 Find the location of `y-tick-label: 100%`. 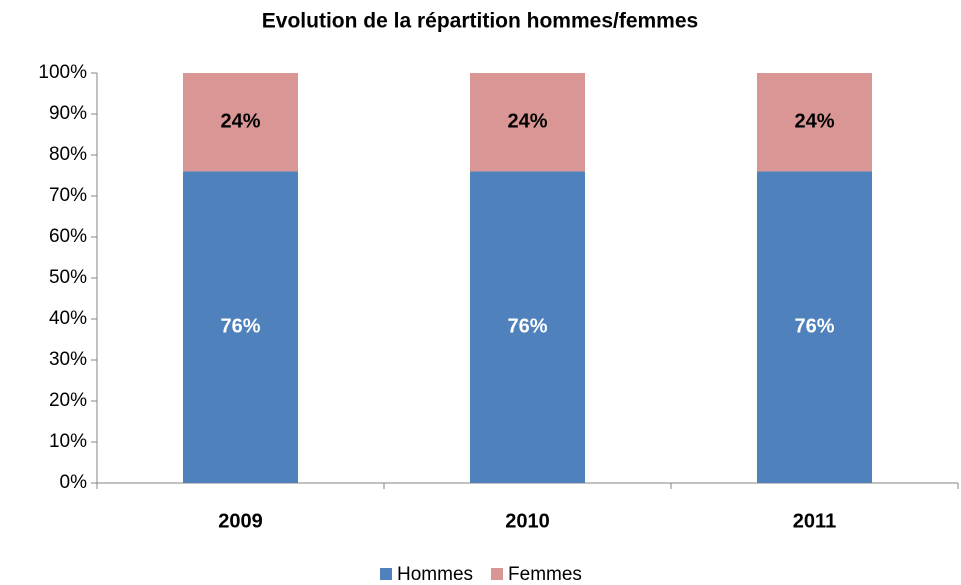

y-tick-label: 100% is located at coordinates (62, 72).